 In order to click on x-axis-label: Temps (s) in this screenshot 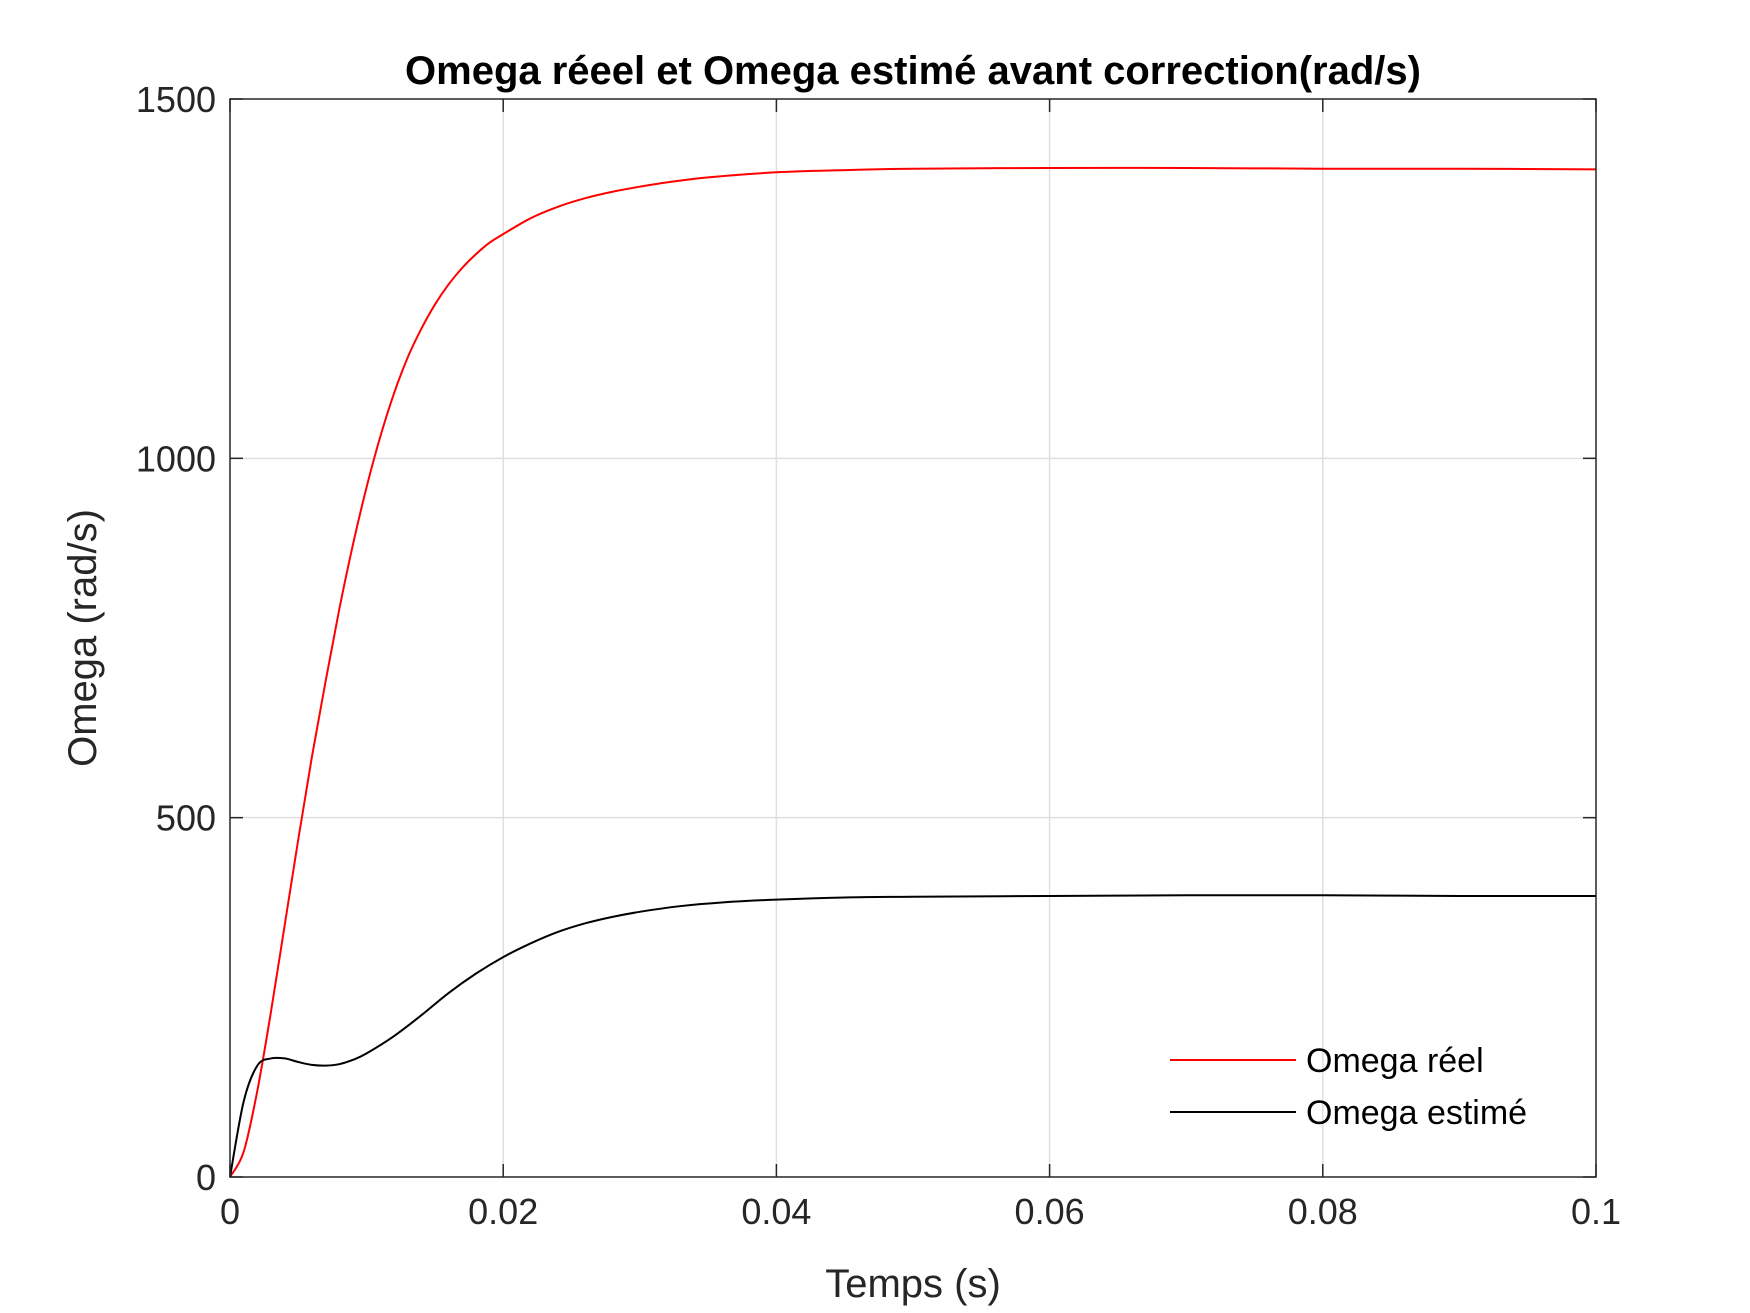, I will do `click(913, 1284)`.